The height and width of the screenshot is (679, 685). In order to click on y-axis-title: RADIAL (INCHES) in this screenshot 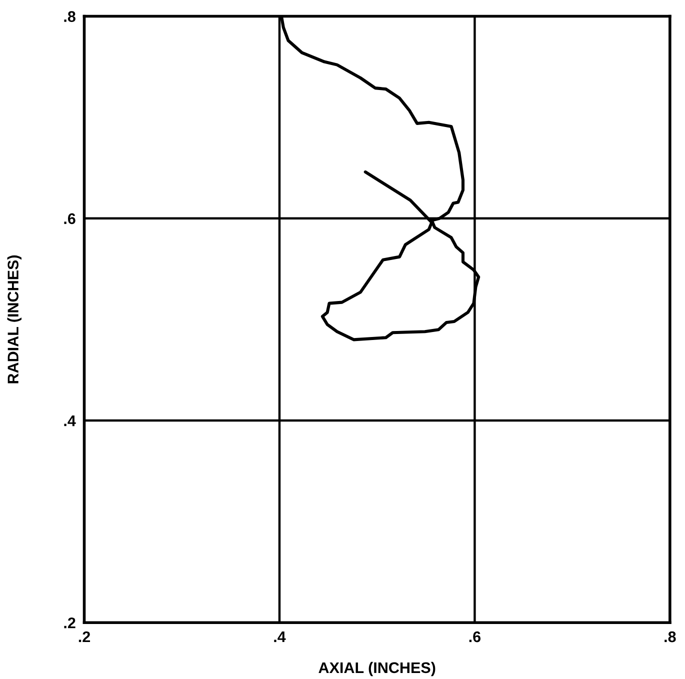, I will do `click(14, 319)`.